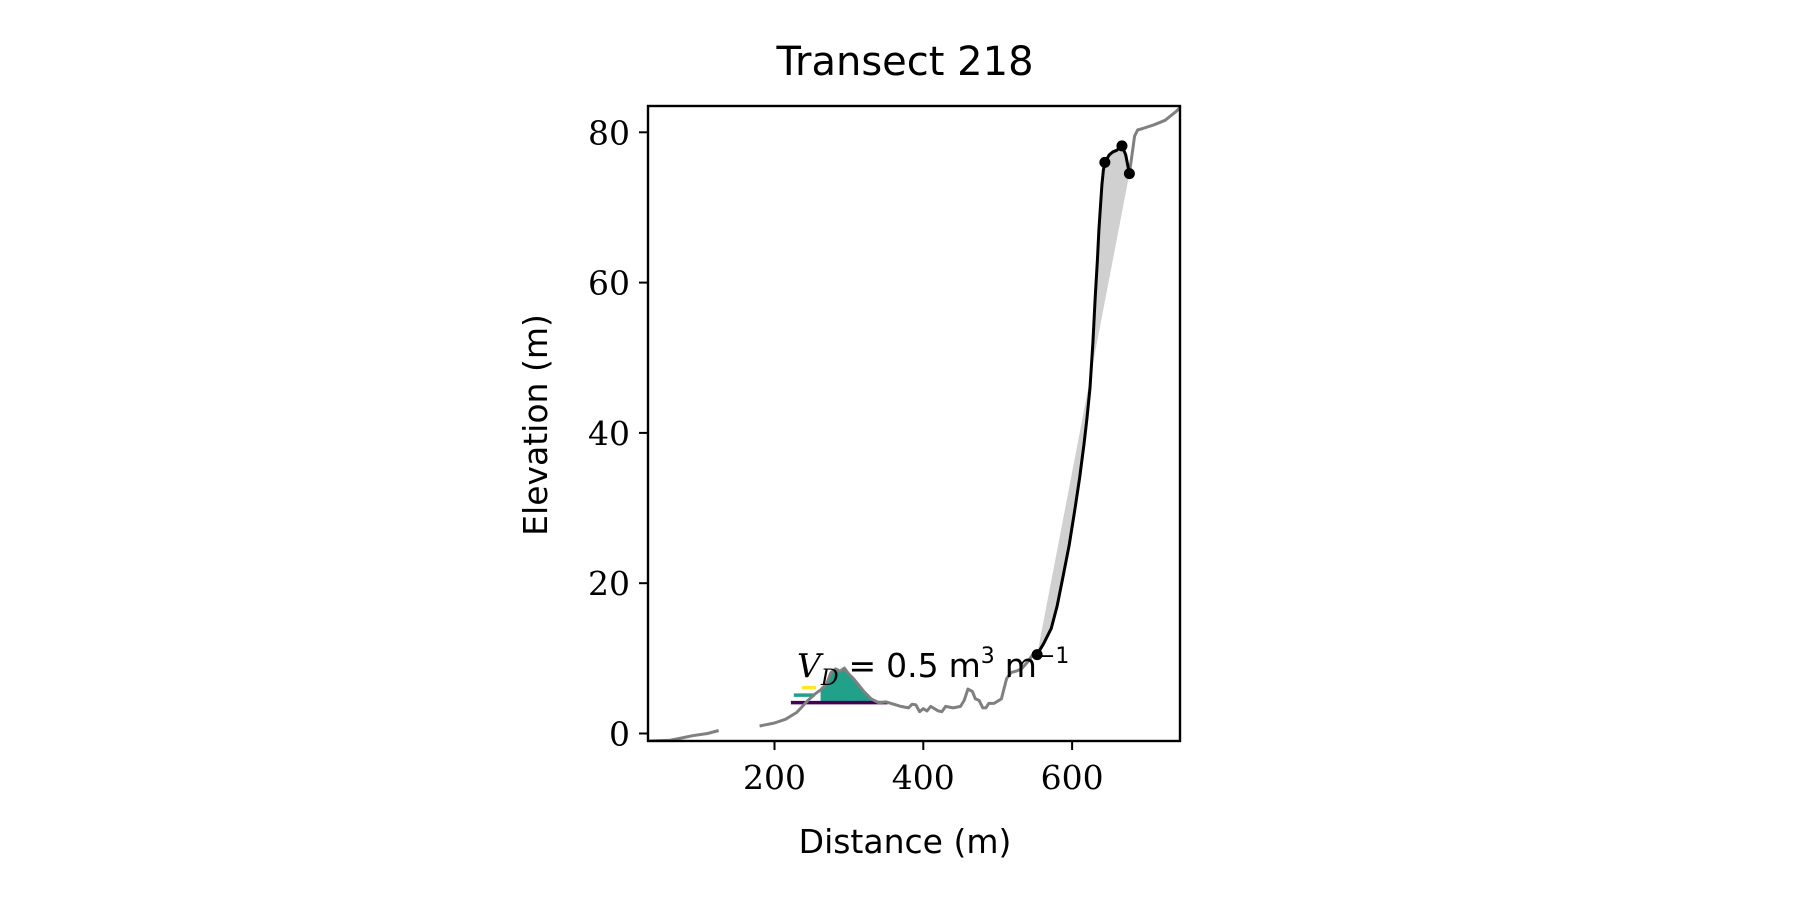 This screenshot has height=900, width=1800. Describe the element at coordinates (1072, 777) in the screenshot. I see `x-tick-label: 600` at that location.